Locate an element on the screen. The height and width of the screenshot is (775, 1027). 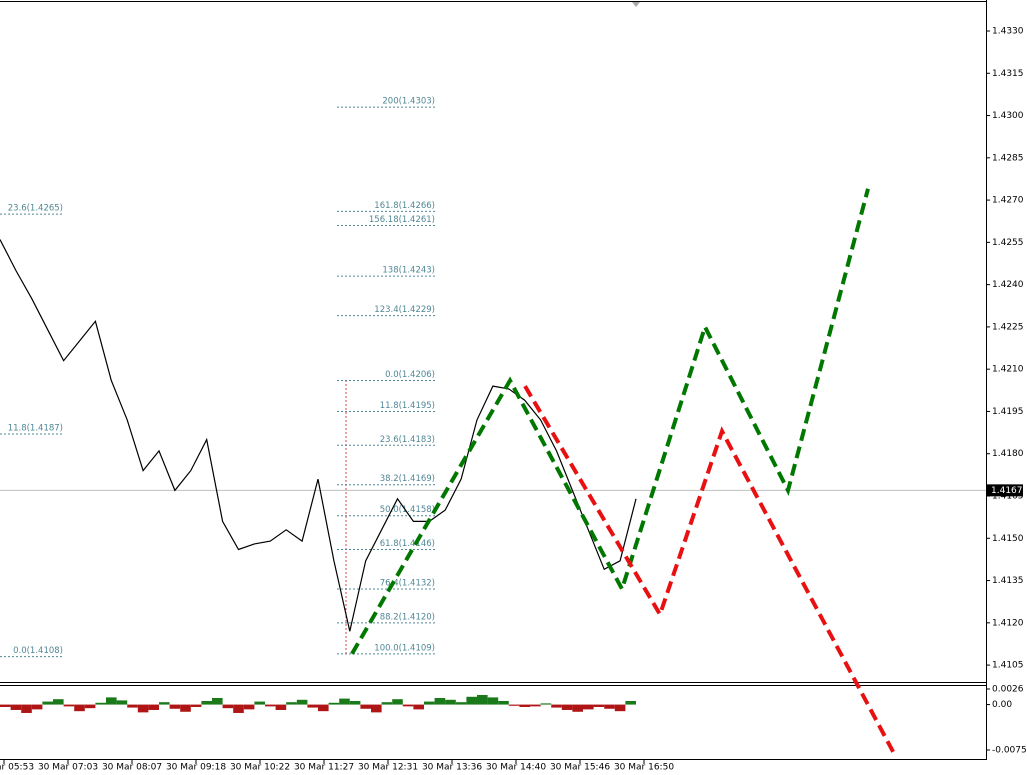
y-tick-label: 1.4135 is located at coordinates (1008, 581).